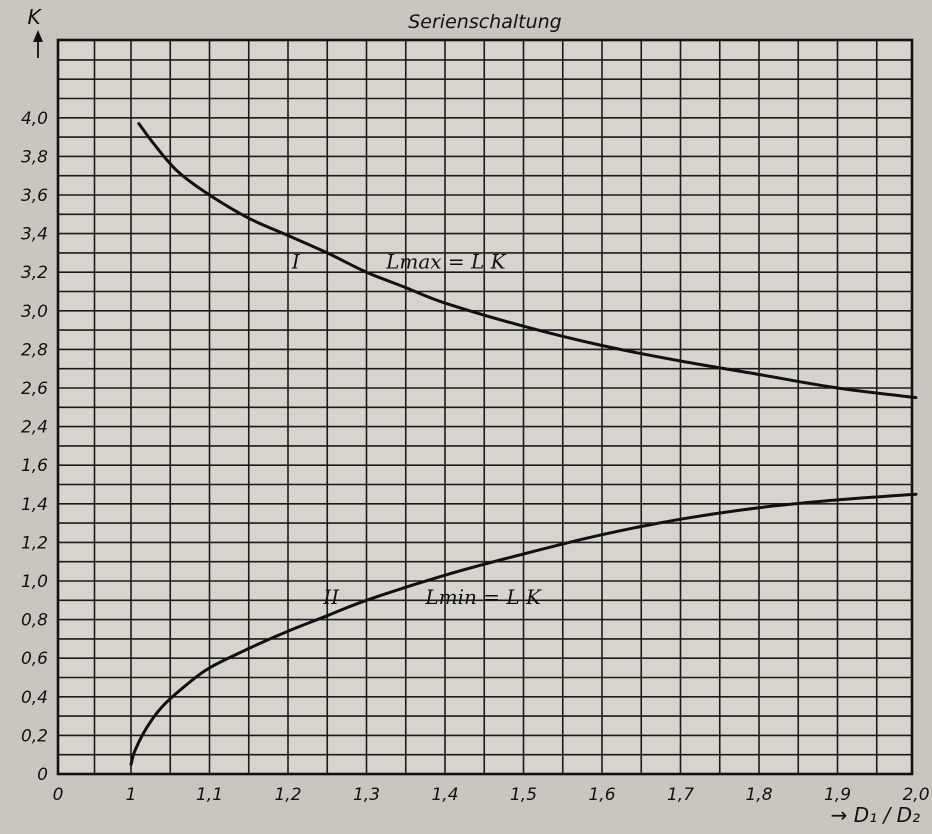 The image size is (932, 834). I want to click on y-tick-label: 1,6, so click(34, 466).